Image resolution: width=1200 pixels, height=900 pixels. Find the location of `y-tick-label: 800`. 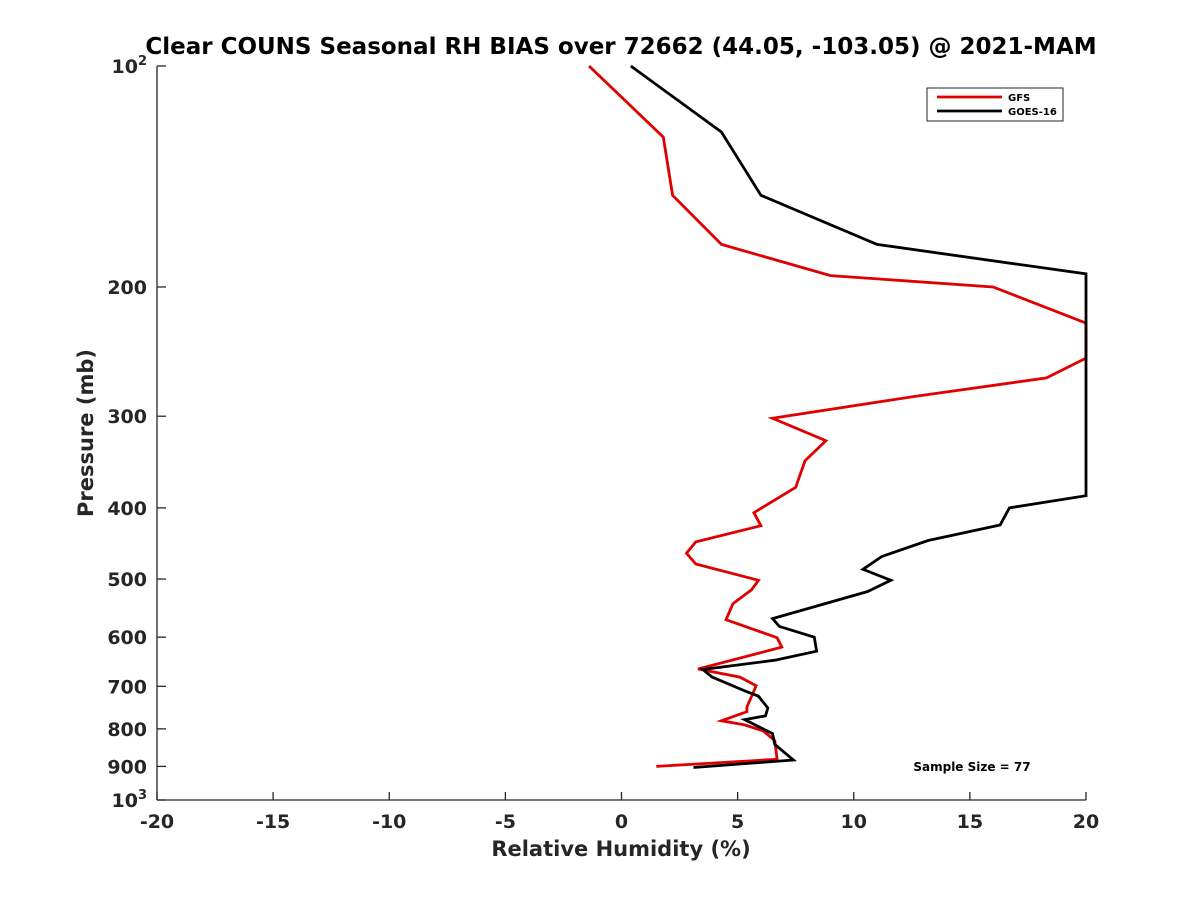

y-tick-label: 800 is located at coordinates (127, 730).